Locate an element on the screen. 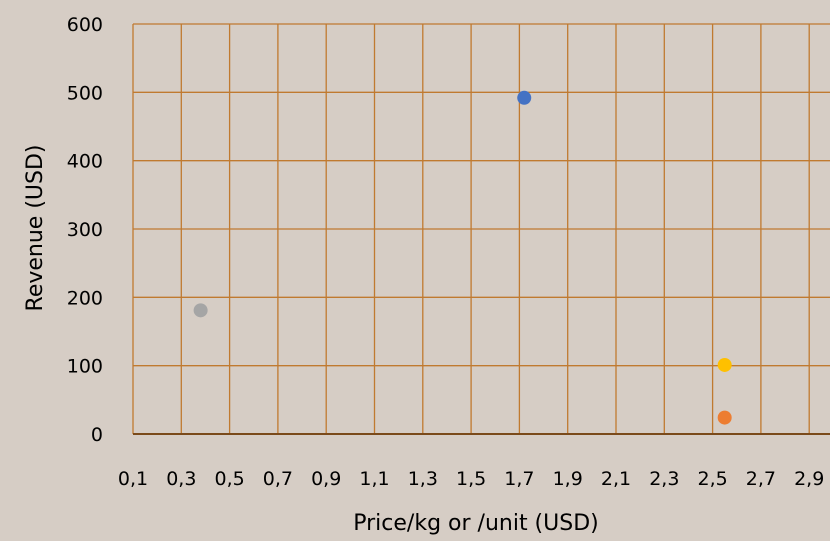 This screenshot has height=541, width=830. y-tick-label: 600 is located at coordinates (85, 25).